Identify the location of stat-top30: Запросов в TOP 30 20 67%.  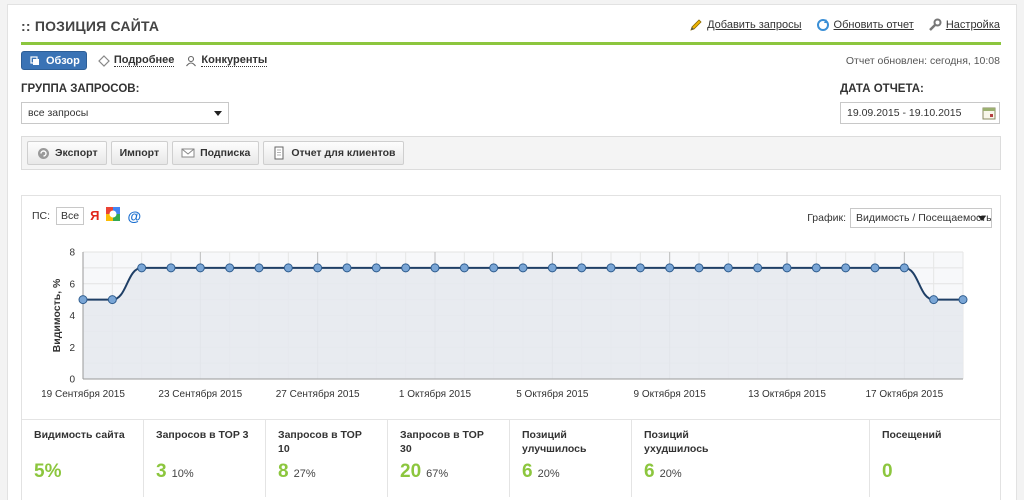
(449, 458).